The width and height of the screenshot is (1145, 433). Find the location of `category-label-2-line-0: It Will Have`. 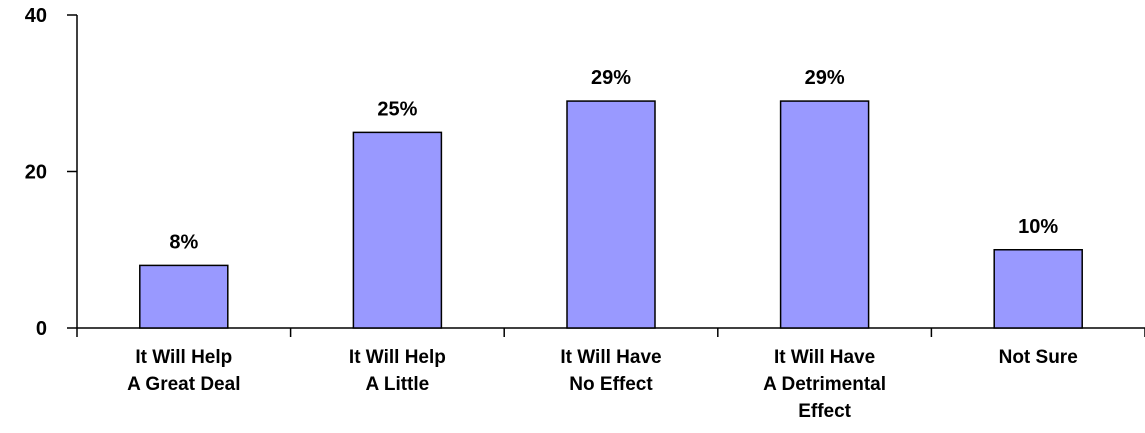

category-label-2-line-0: It Will Have is located at coordinates (610, 357).